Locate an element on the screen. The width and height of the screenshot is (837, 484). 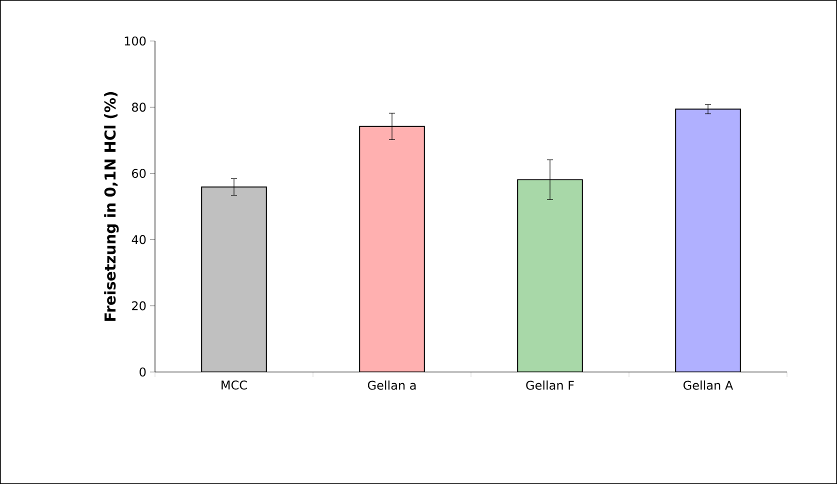
y-tick-label: 80 is located at coordinates (139, 107).